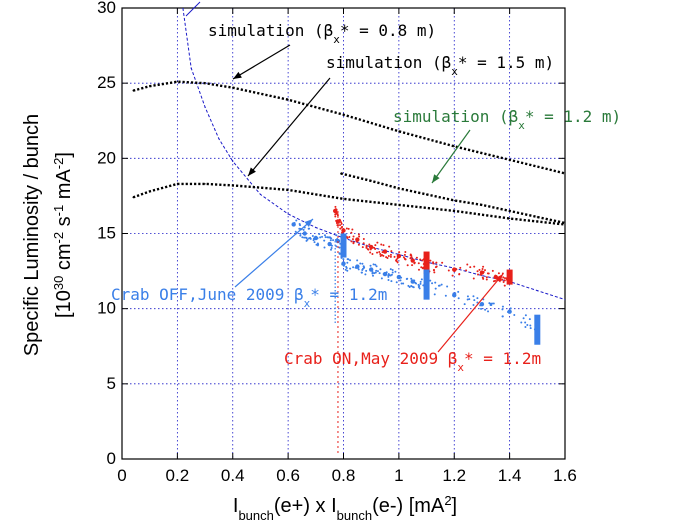 Image resolution: width=674 pixels, height=530 pixels. I want to click on x-tick-label: 0.4, so click(233, 475).